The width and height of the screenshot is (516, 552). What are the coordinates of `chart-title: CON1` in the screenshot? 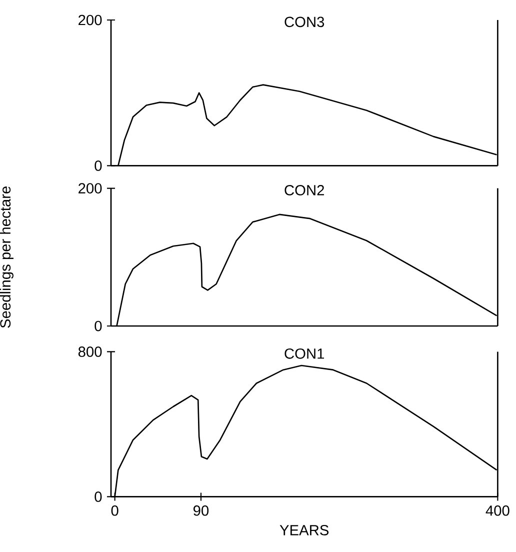 It's located at (304, 353).